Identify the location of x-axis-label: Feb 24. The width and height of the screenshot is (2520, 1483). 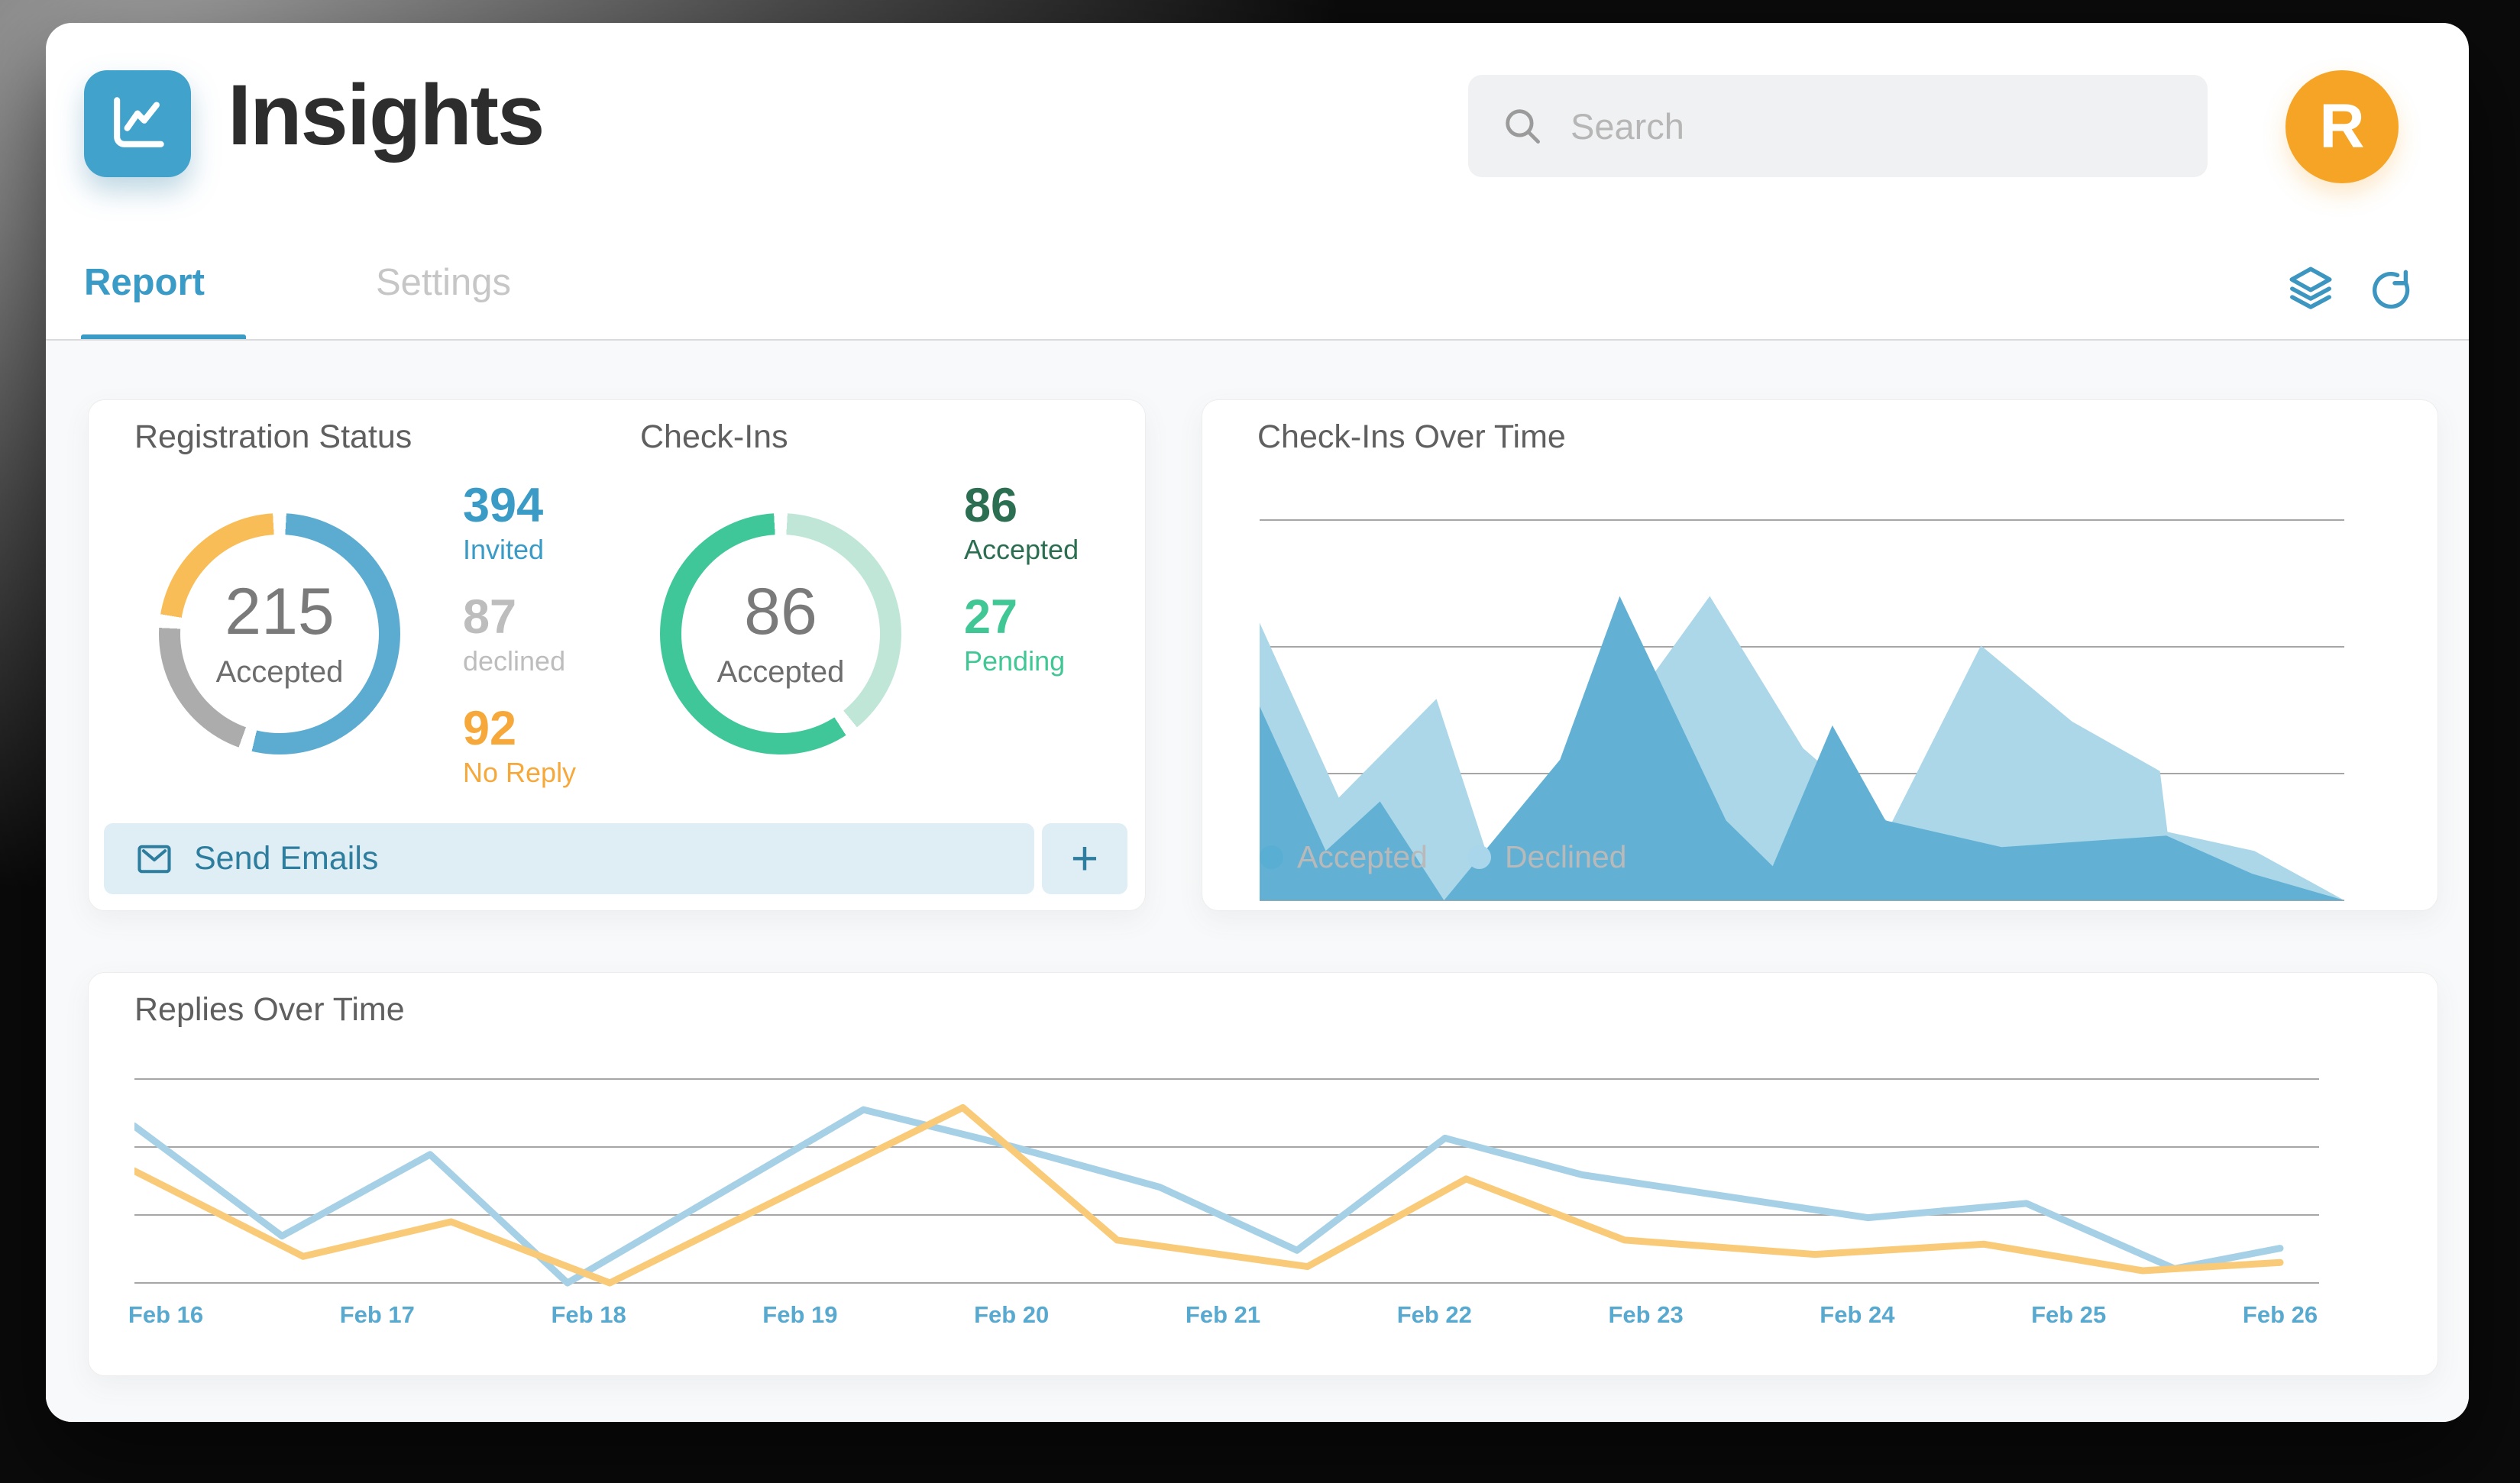
(1858, 1314).